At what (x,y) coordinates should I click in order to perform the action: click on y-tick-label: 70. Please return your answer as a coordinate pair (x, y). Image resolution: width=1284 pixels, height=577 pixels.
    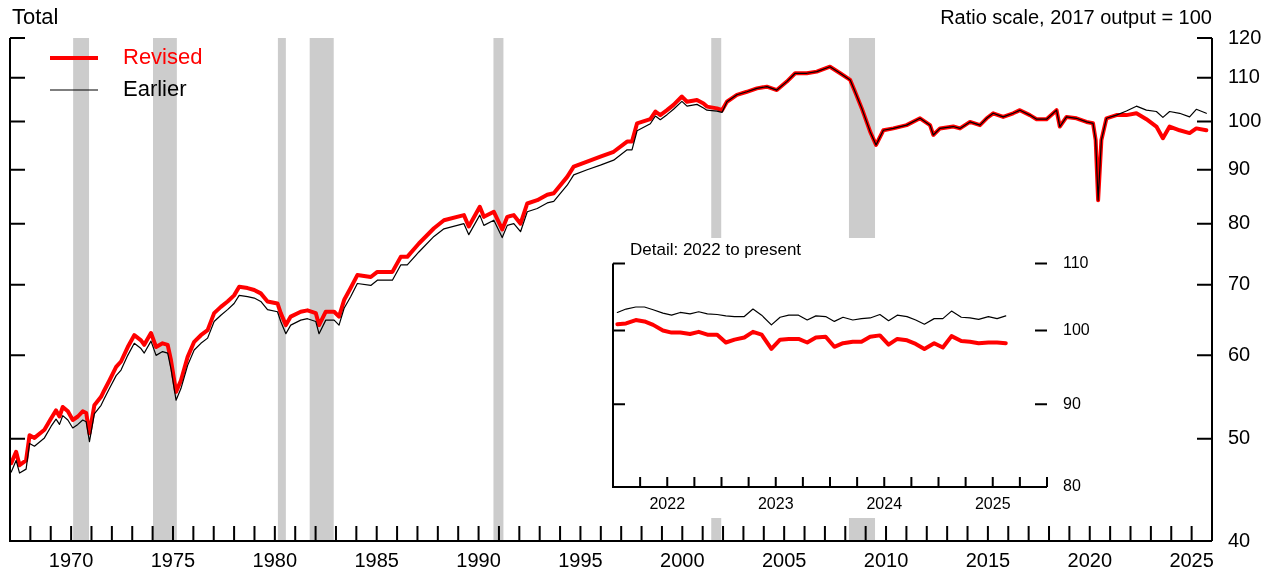
    Looking at the image, I should click on (1239, 283).